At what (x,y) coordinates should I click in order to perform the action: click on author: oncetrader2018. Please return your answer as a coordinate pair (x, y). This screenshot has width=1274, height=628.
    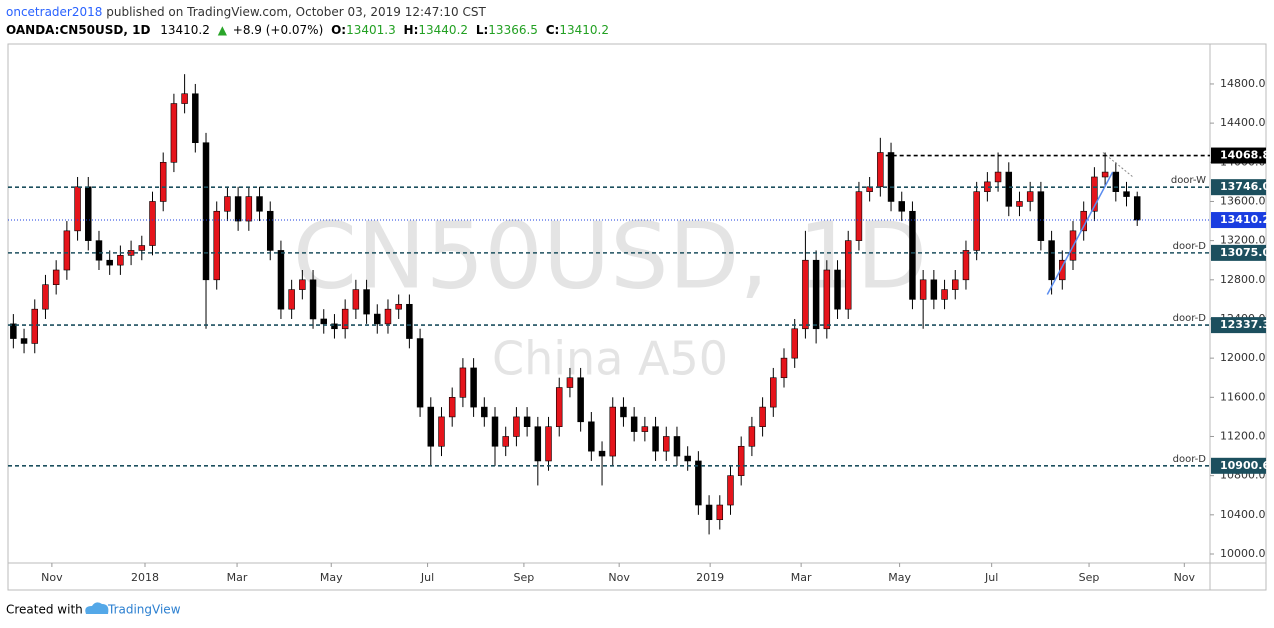
    Looking at the image, I should click on (54, 12).